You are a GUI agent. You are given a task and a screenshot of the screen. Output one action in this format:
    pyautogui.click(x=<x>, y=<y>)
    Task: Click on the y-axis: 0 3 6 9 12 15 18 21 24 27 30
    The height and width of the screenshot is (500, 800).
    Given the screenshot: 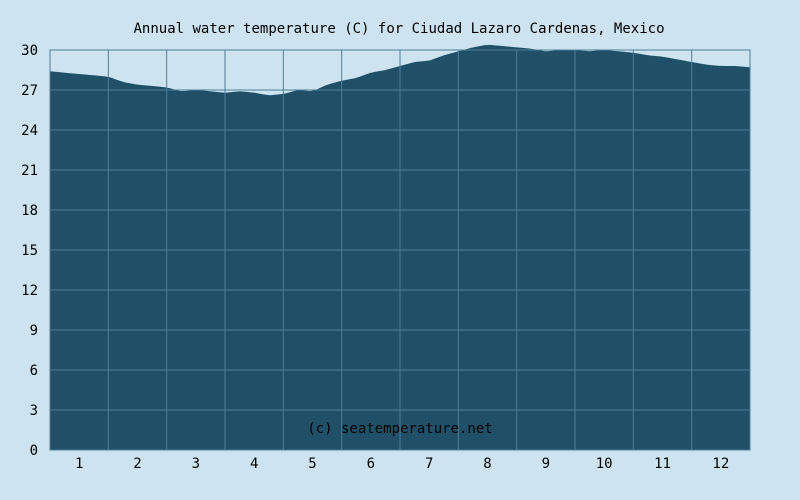 What is the action you would take?
    pyautogui.click(x=29, y=251)
    